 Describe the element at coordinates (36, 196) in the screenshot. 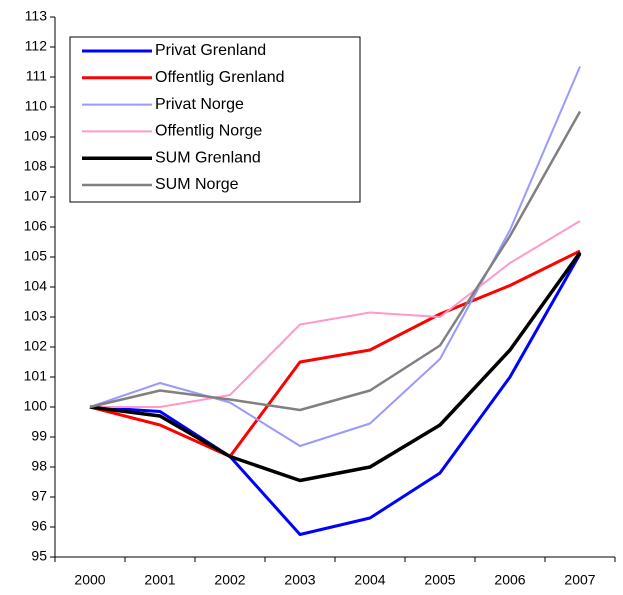

I see `y-tick-label: 107` at that location.